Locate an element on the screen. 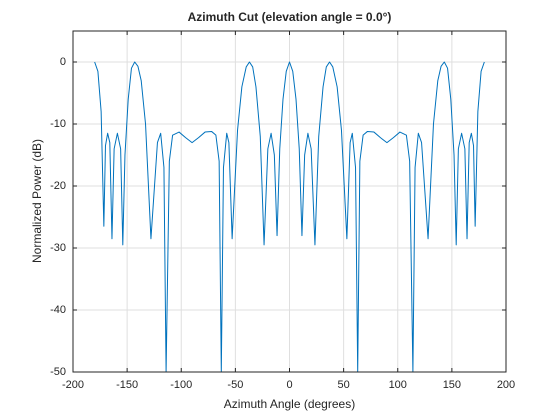  y-tick-label: -20 is located at coordinates (58, 186).